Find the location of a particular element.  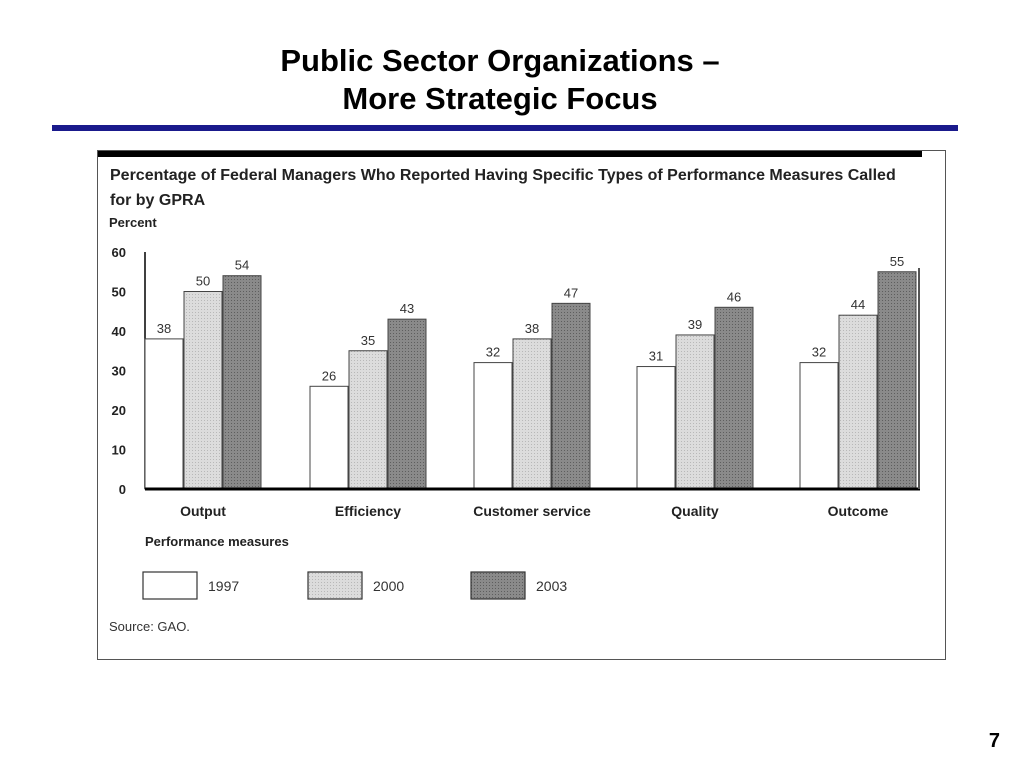

slide-title-line-2: More Strategic Focus is located at coordinates (500, 98).